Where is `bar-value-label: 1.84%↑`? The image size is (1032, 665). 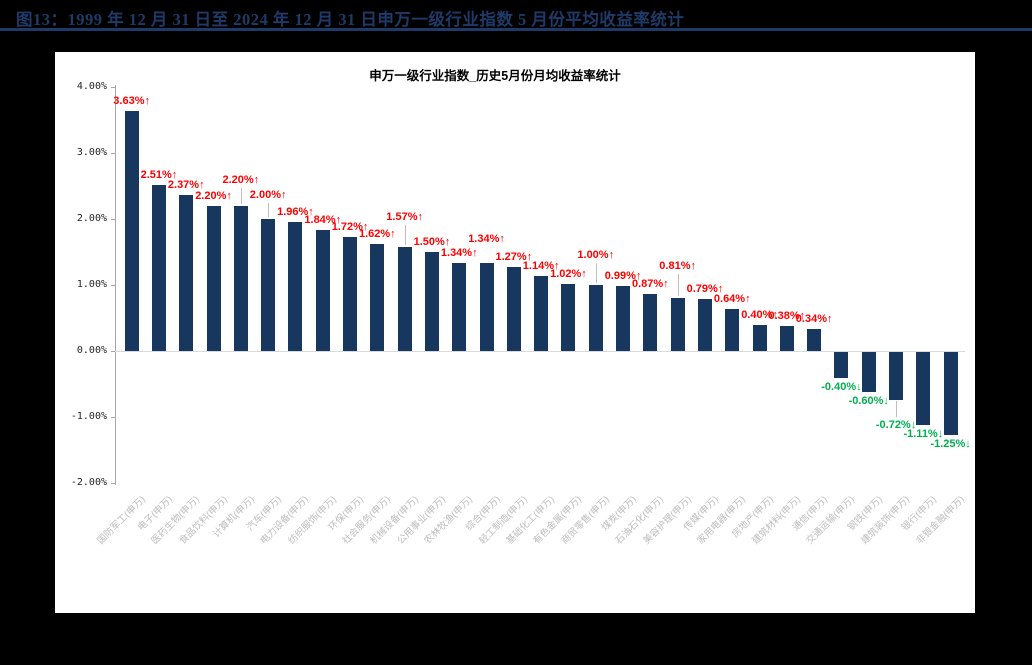
bar-value-label: 1.84%↑ is located at coordinates (323, 219).